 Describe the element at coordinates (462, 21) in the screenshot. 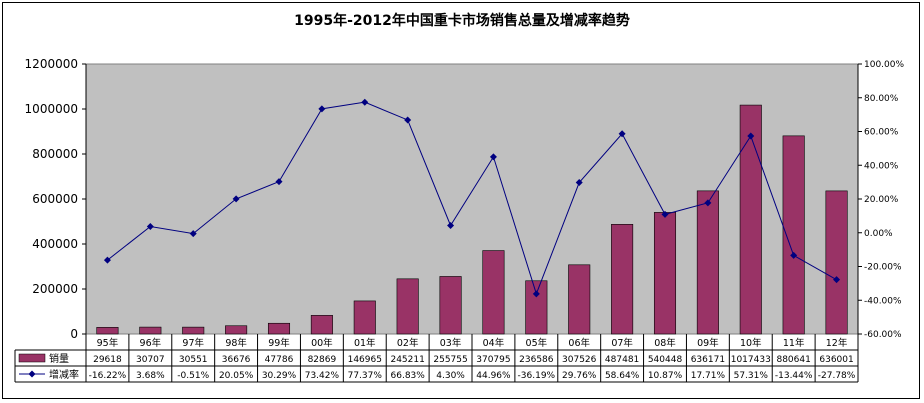

I see `chart-title: 1995年-2012年中国重卡市场销售总量及增减率趋势` at that location.